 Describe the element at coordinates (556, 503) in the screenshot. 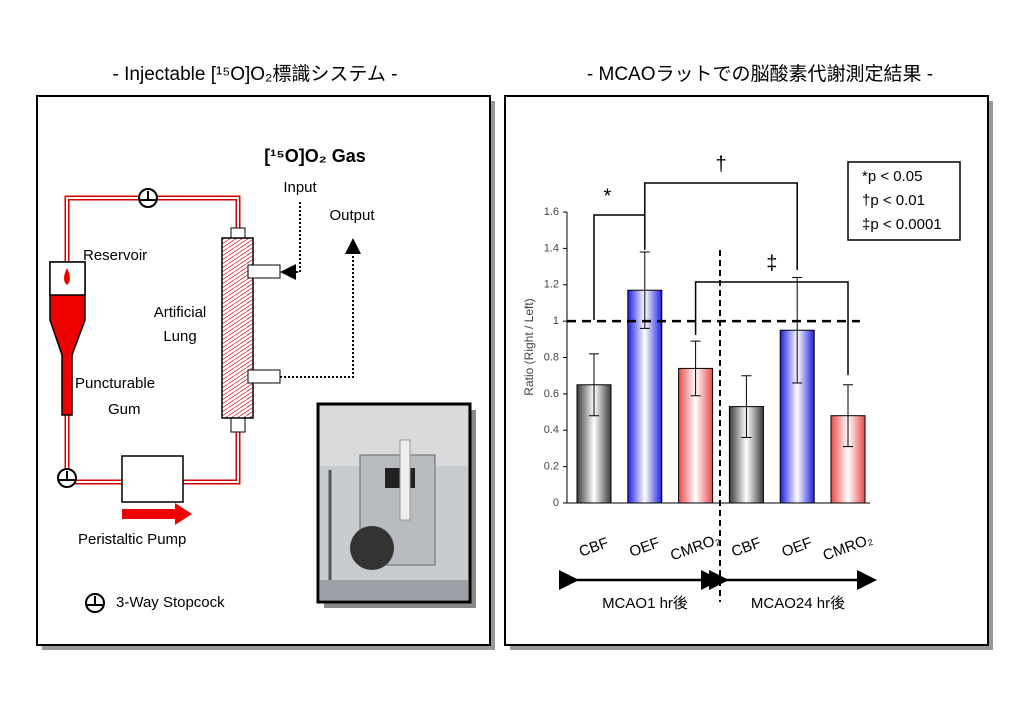

I see `y-tick-label: 0` at that location.